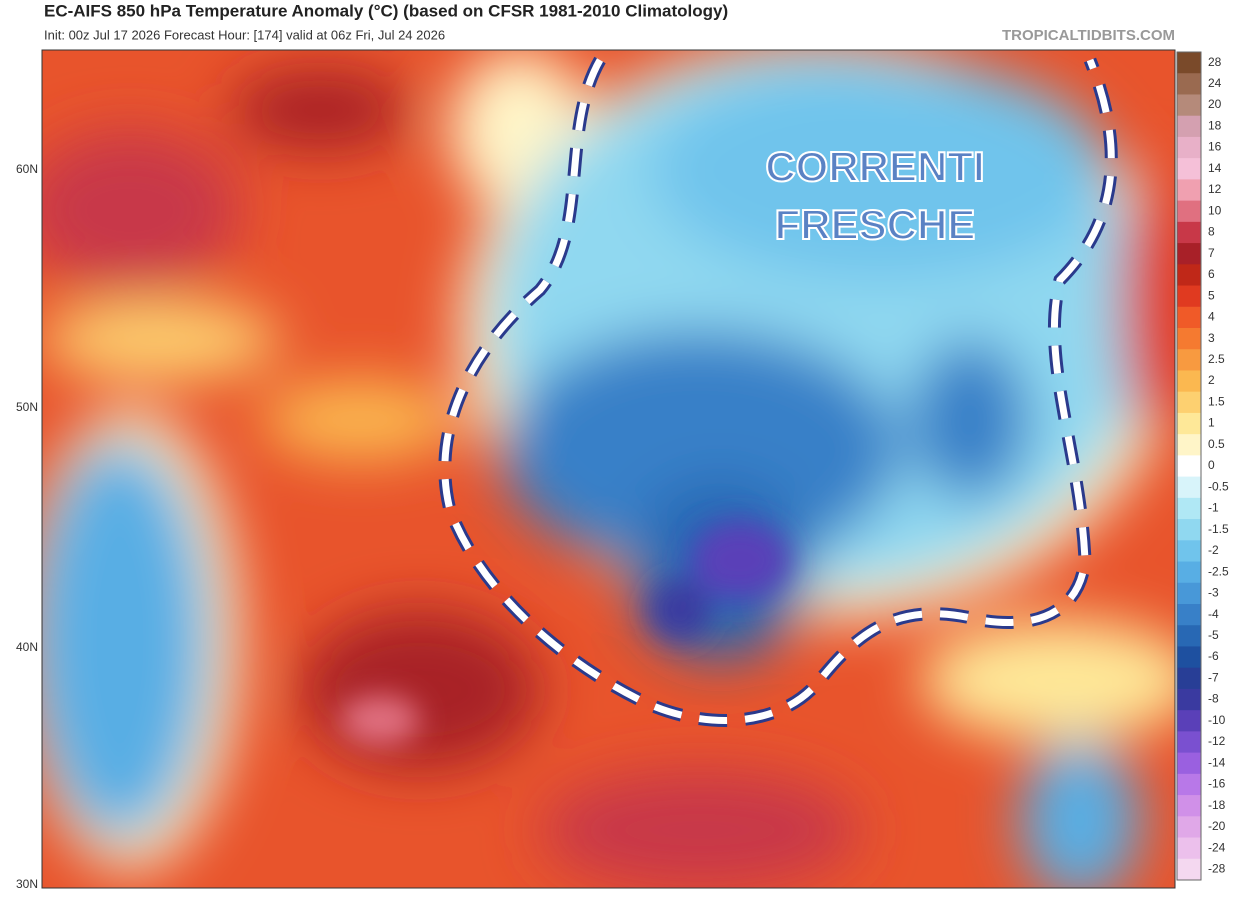 Image resolution: width=1240 pixels, height=903 pixels. What do you see at coordinates (1211, 380) in the screenshot?
I see `colorbar-label: 2` at bounding box center [1211, 380].